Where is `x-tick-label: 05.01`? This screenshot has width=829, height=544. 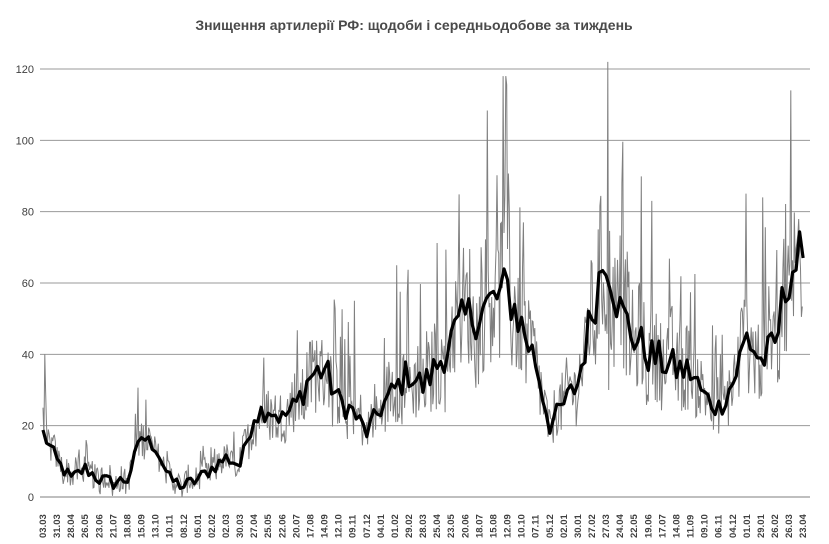 x-tick-label: 05.01 is located at coordinates (198, 526).